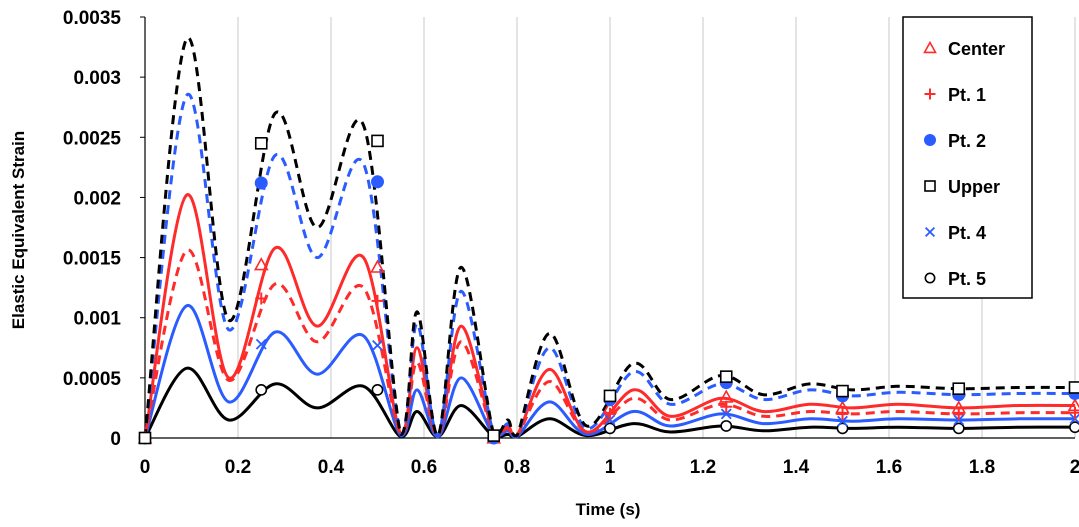  What do you see at coordinates (115, 439) in the screenshot?
I see `y-tick-label: 0` at bounding box center [115, 439].